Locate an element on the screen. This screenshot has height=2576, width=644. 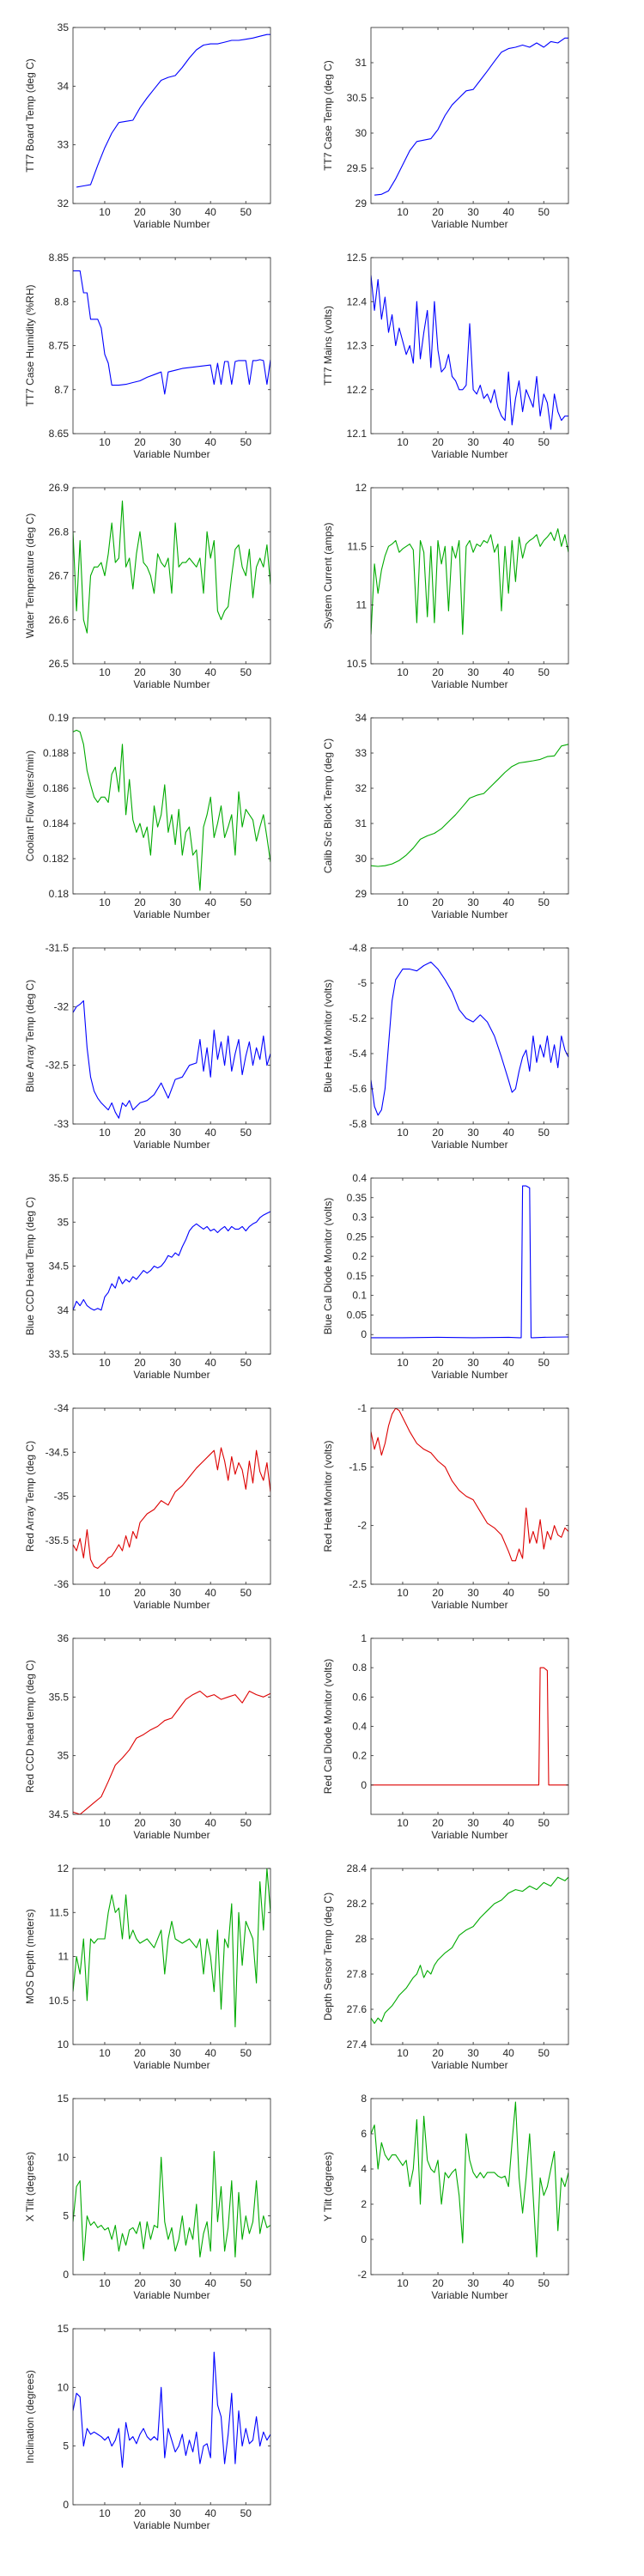
y-axis-label: Blue Array Temp (deg C) is located at coordinates (30, 1036).